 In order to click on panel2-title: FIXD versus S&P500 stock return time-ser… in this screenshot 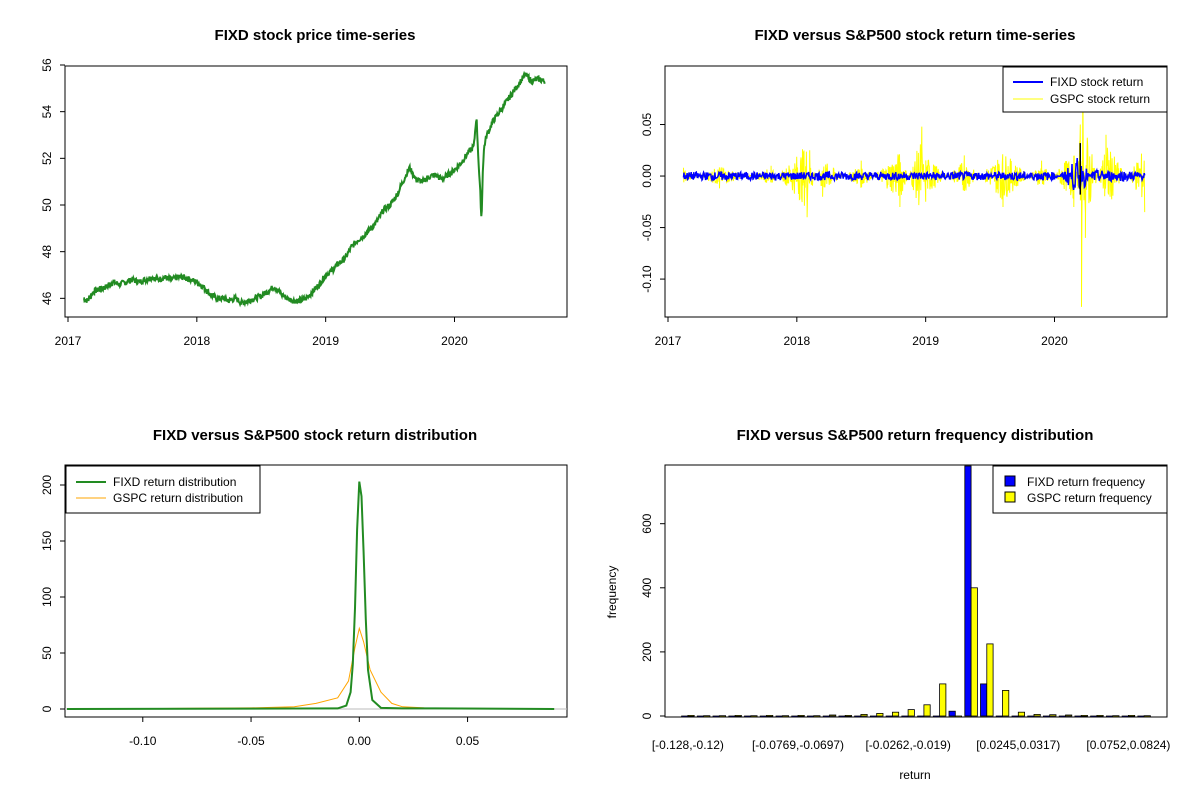, I will do `click(915, 35)`.